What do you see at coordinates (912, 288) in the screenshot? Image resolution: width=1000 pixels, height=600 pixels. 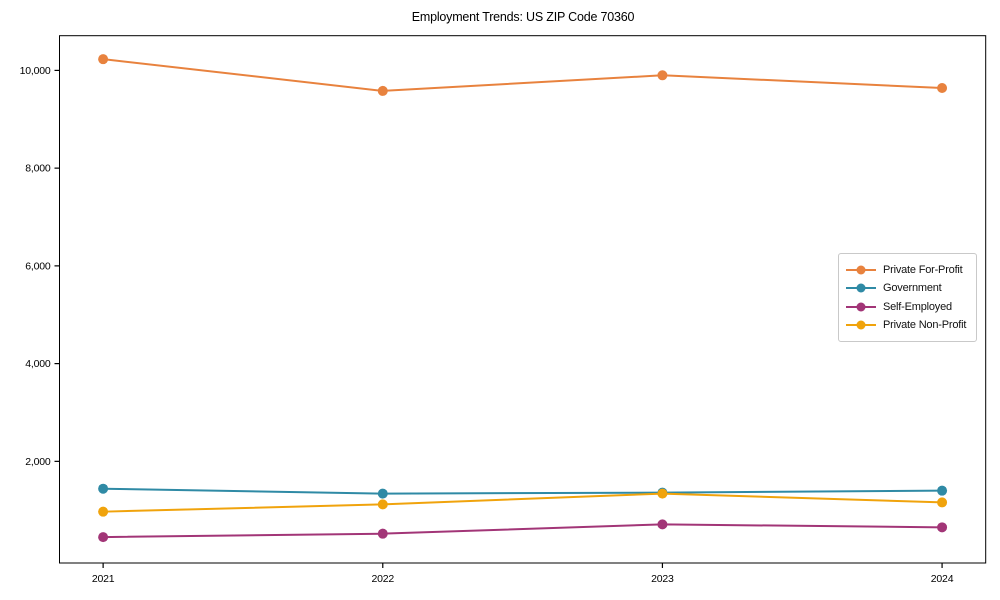 I see `legend-item-label: Government` at bounding box center [912, 288].